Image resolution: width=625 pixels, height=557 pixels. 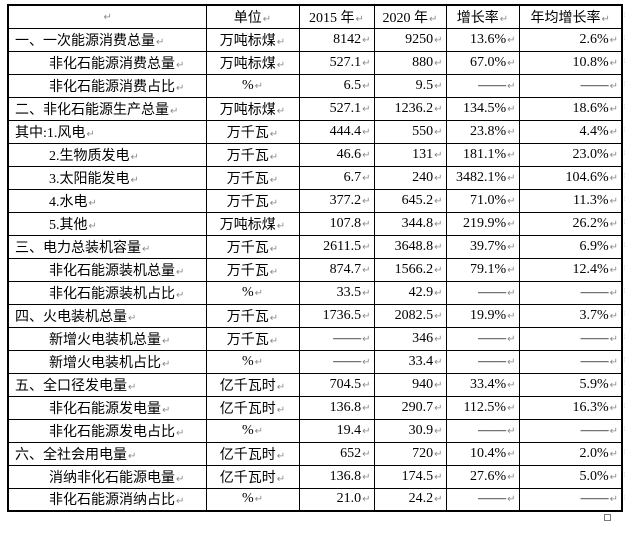 I want to click on cell-2015: 2611.5↵, so click(x=336, y=246).